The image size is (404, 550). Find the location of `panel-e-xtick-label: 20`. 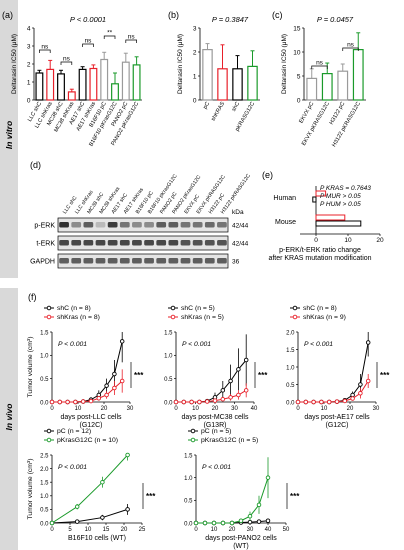

panel-e-xtick-label: 20 is located at coordinates (380, 240).